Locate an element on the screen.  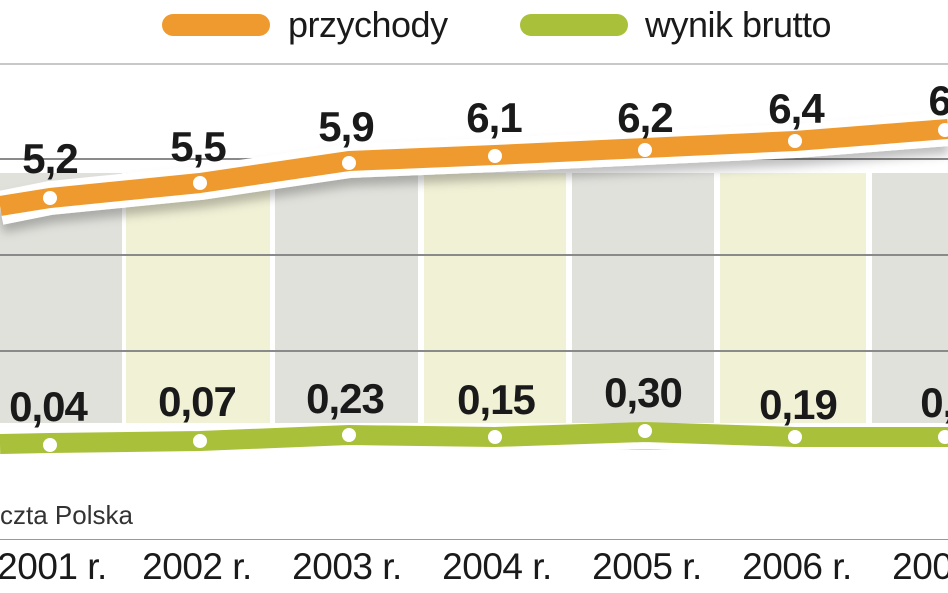
data-label: 5,5 is located at coordinates (198, 146).